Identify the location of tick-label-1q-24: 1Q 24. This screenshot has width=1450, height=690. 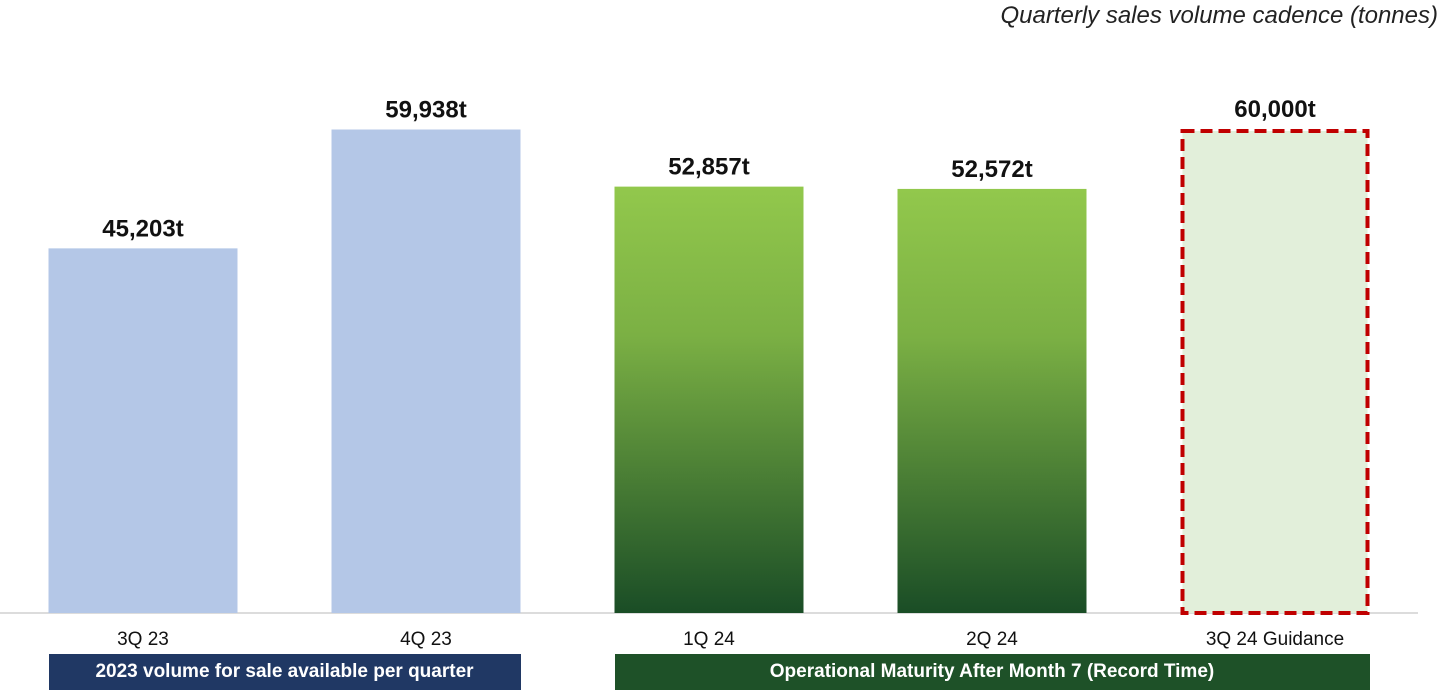
(709, 639).